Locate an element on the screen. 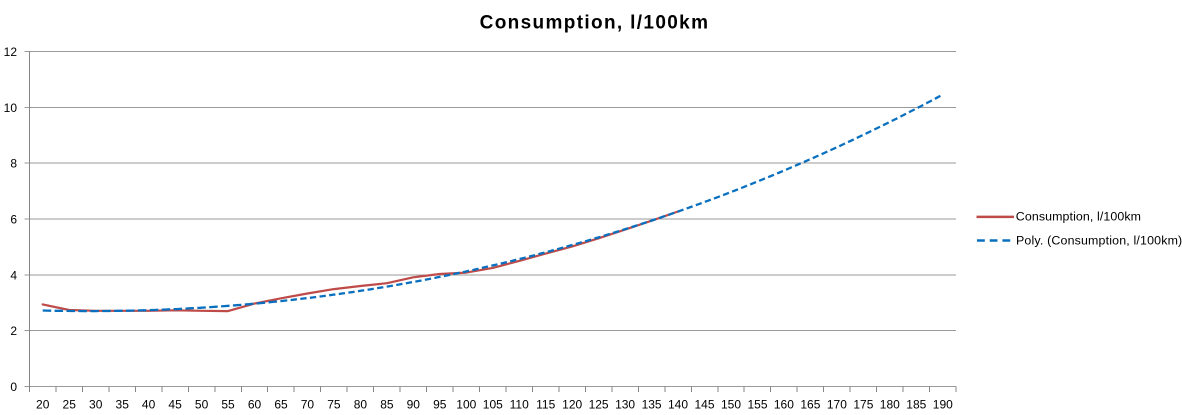 The width and height of the screenshot is (1182, 415). svg-text: 145 is located at coordinates (704, 404).